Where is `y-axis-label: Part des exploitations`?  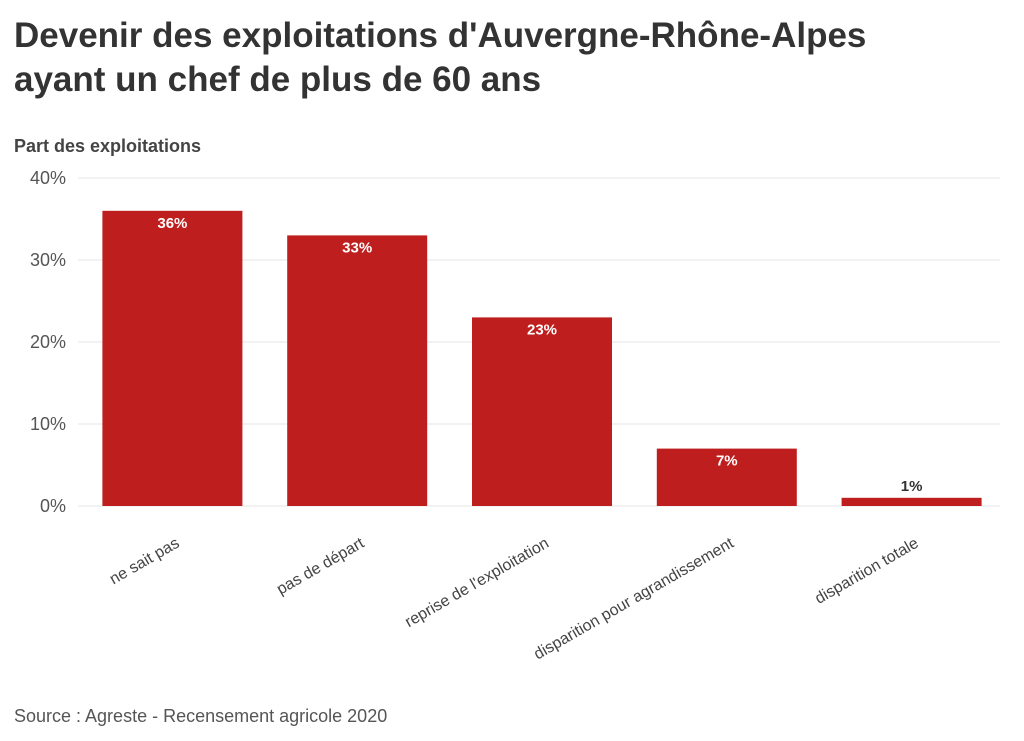 y-axis-label: Part des exploitations is located at coordinates (108, 146).